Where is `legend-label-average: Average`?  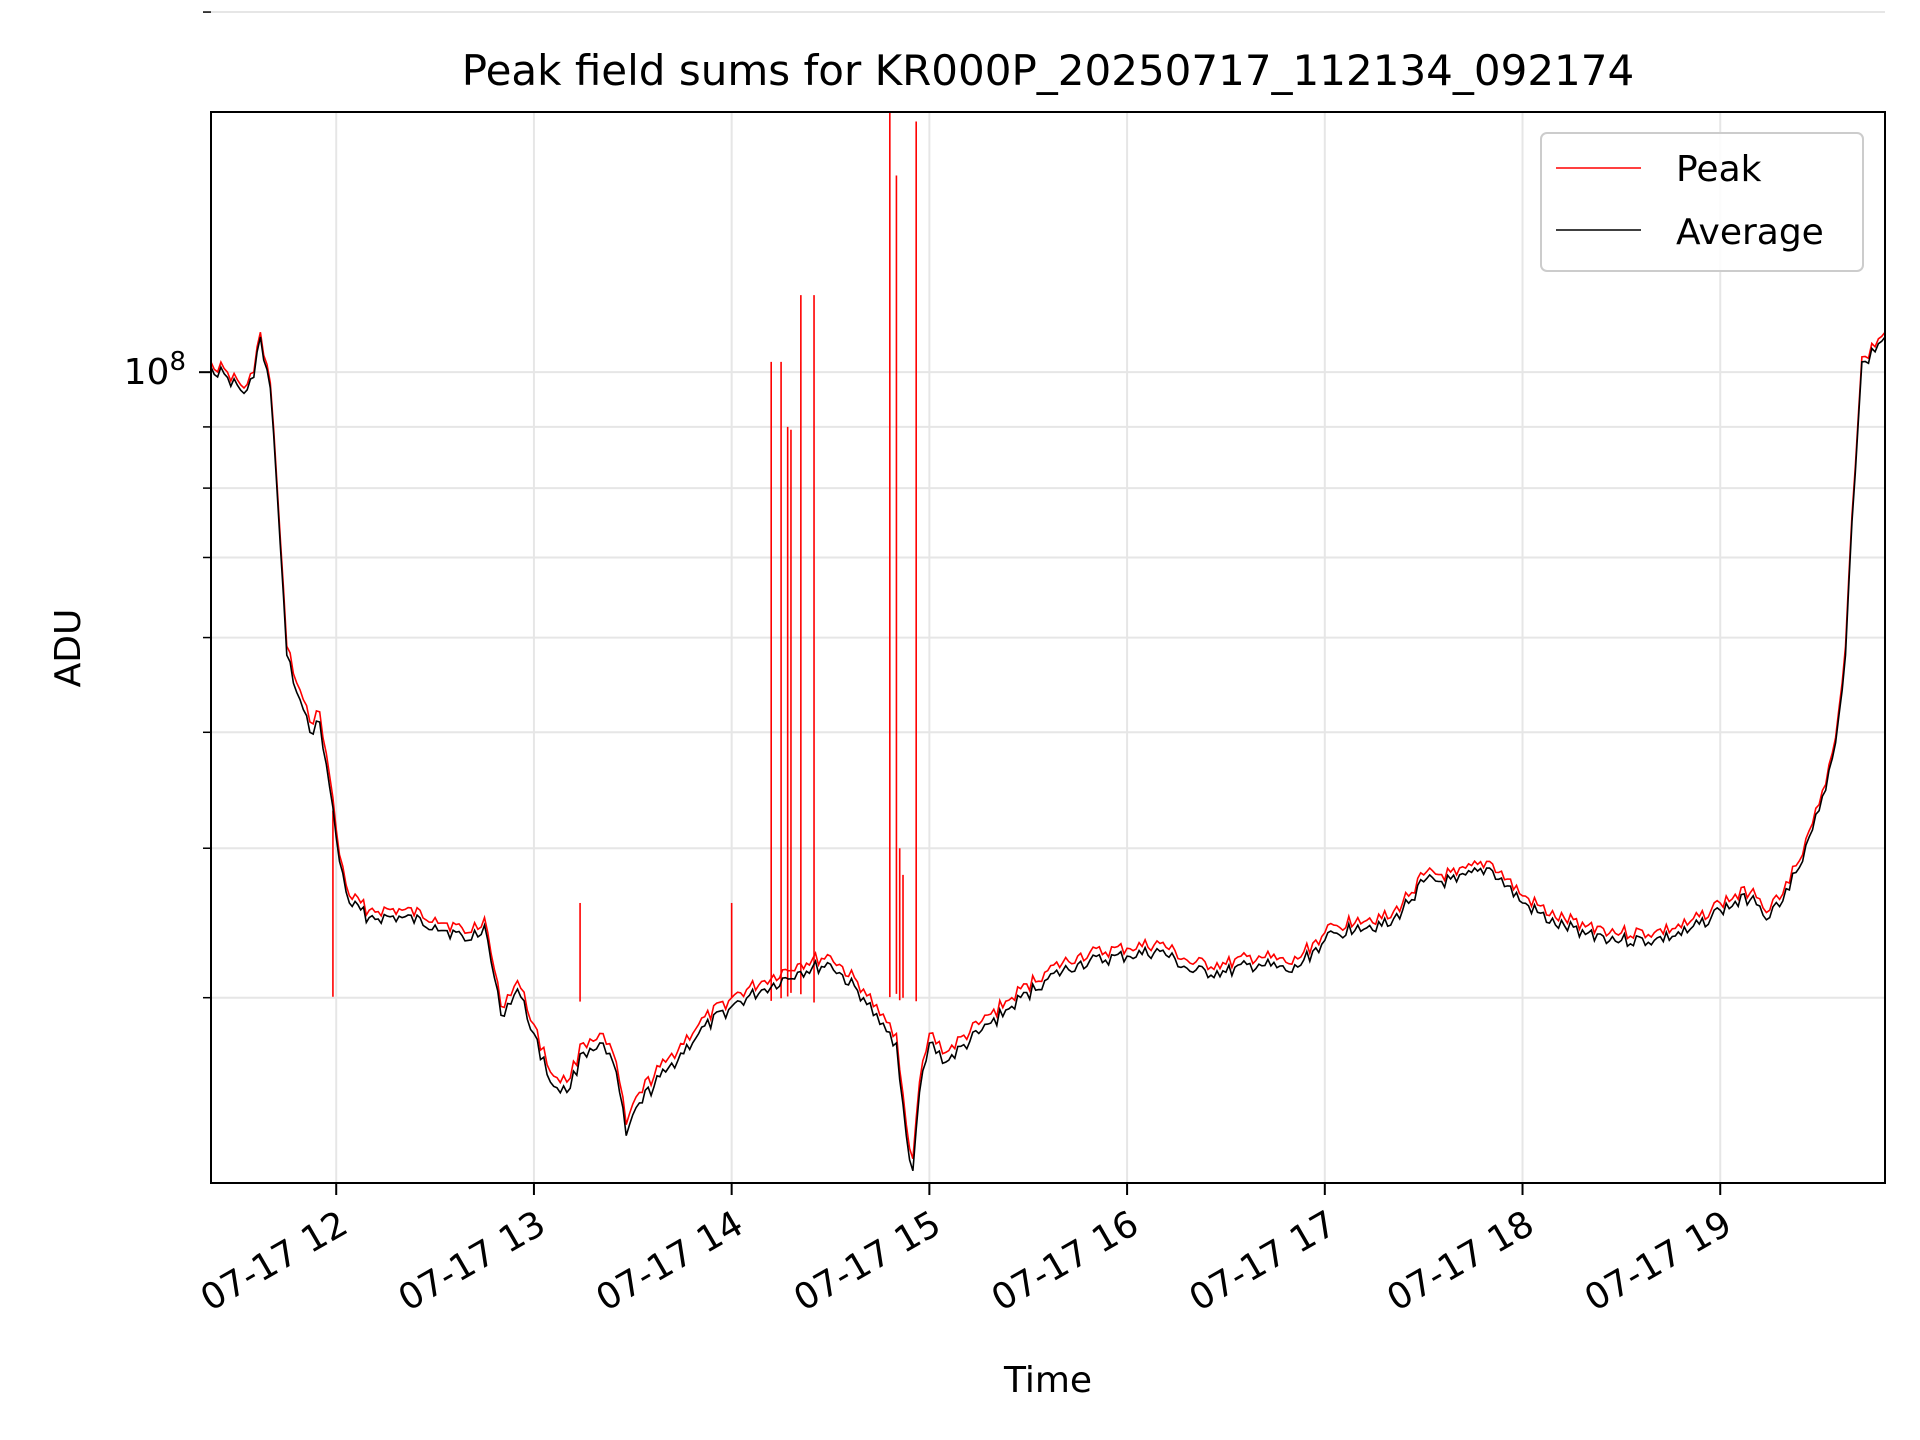
legend-label-average: Average is located at coordinates (1750, 232).